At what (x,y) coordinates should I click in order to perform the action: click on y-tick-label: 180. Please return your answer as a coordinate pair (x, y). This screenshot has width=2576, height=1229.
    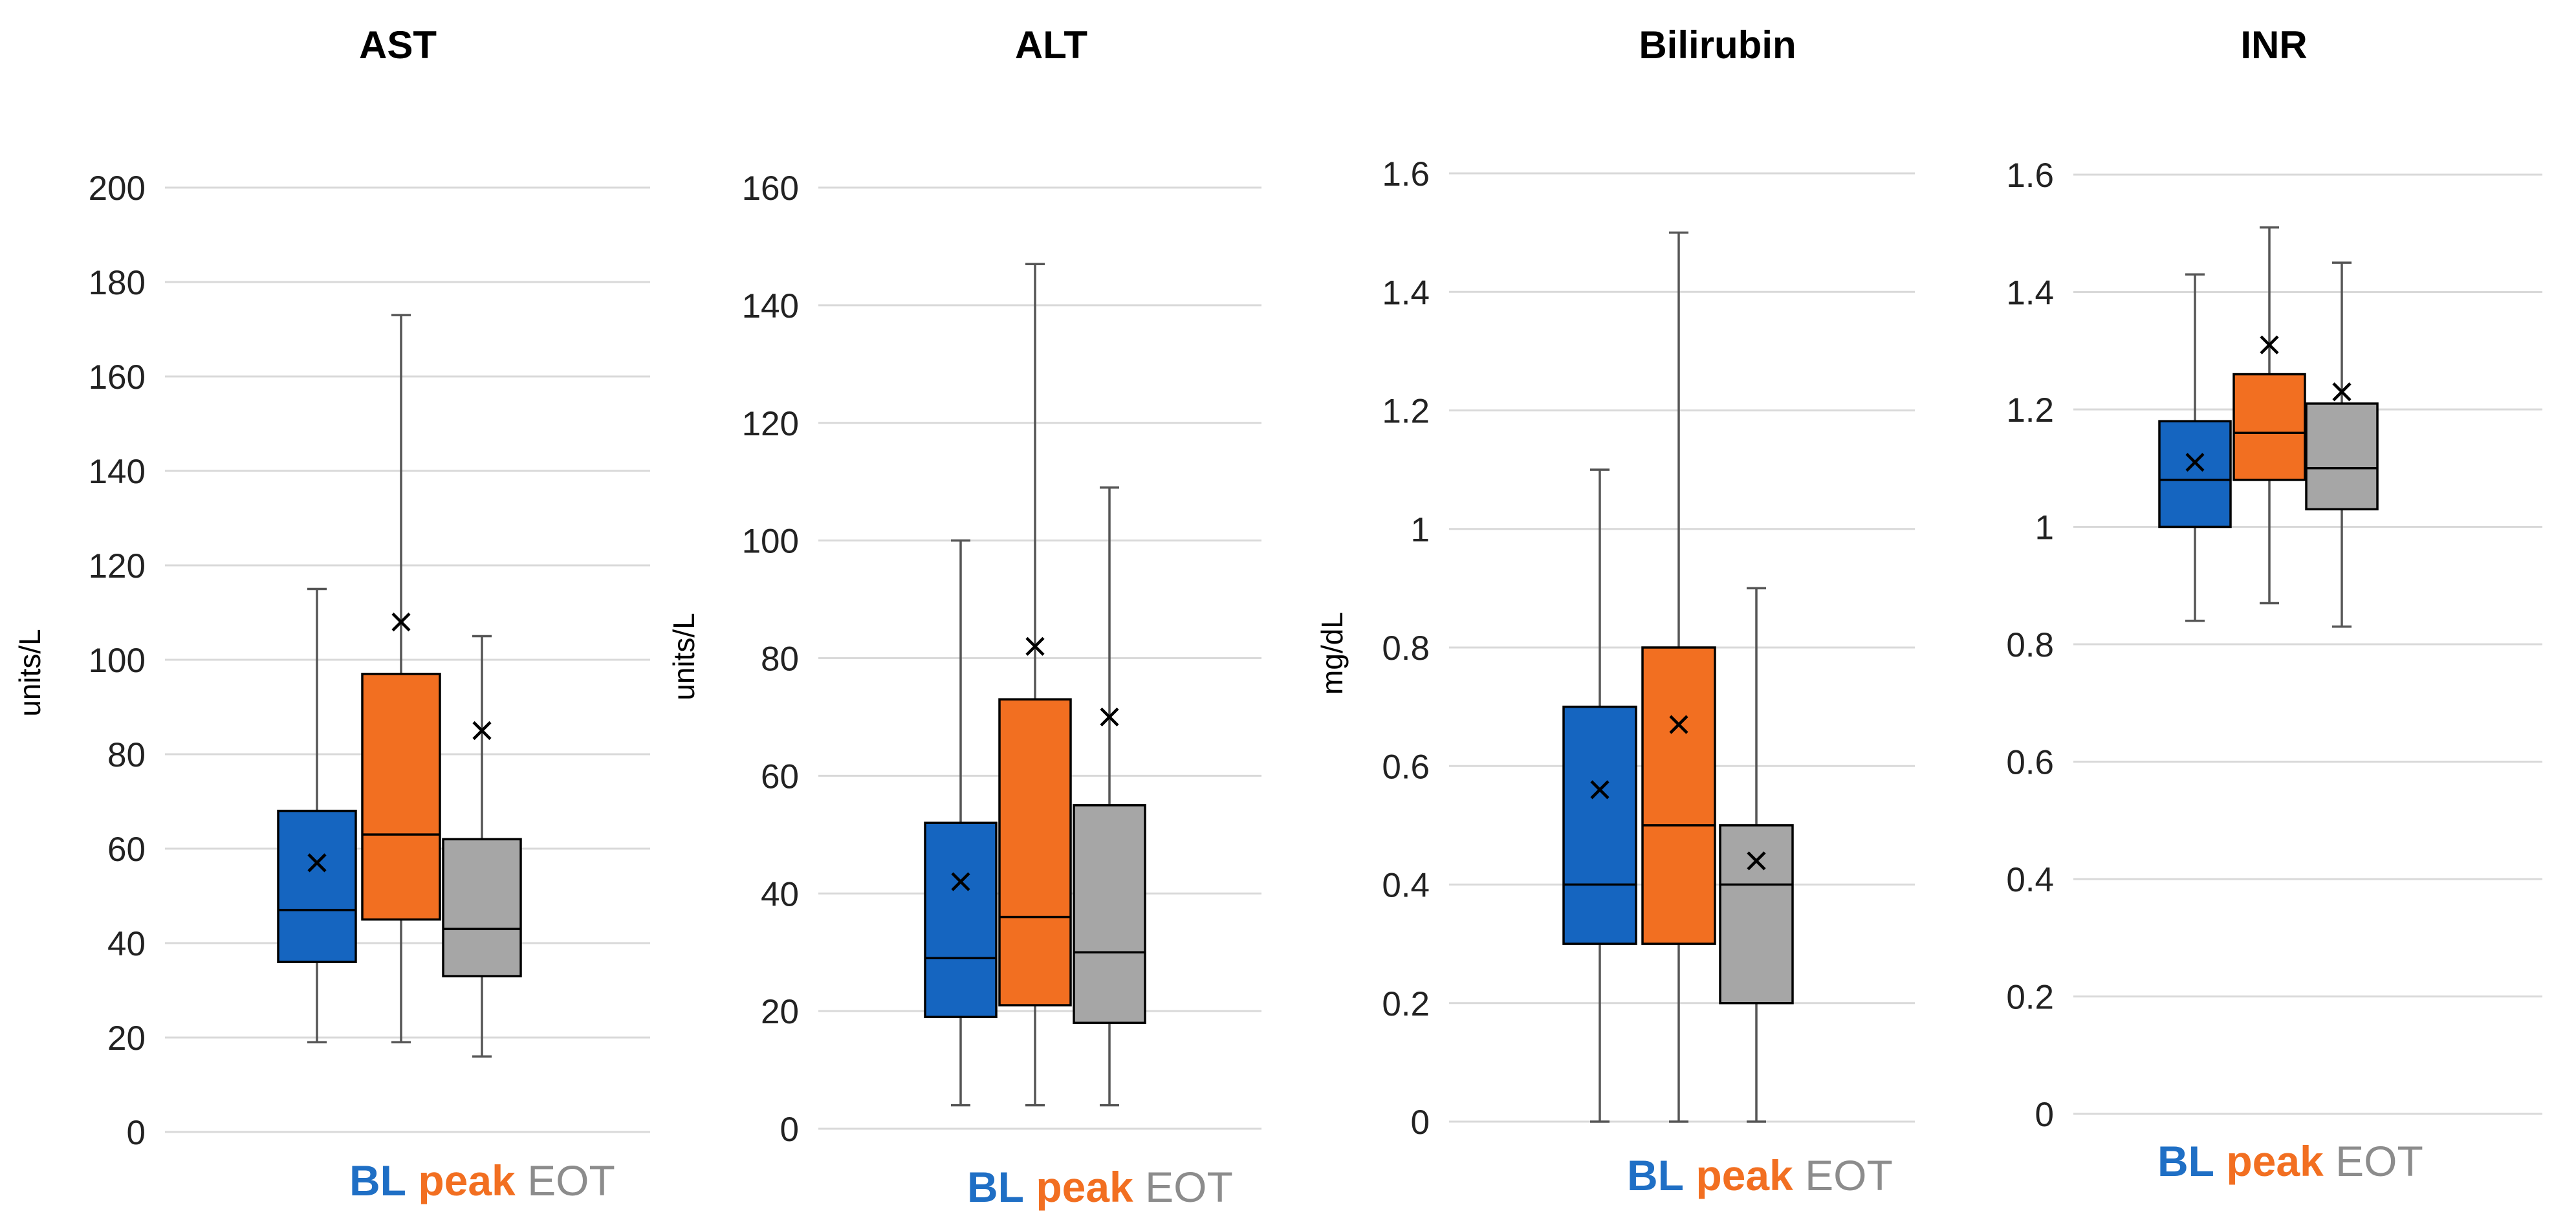
    Looking at the image, I should click on (117, 283).